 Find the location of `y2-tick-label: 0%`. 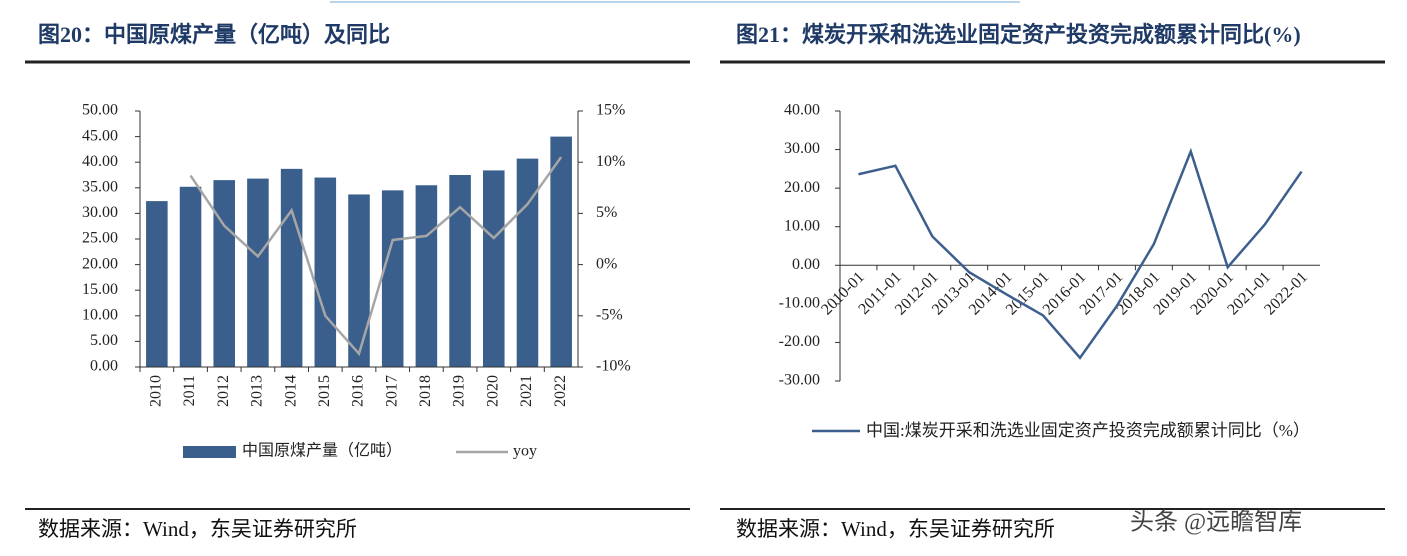

y2-tick-label: 0% is located at coordinates (606, 263).